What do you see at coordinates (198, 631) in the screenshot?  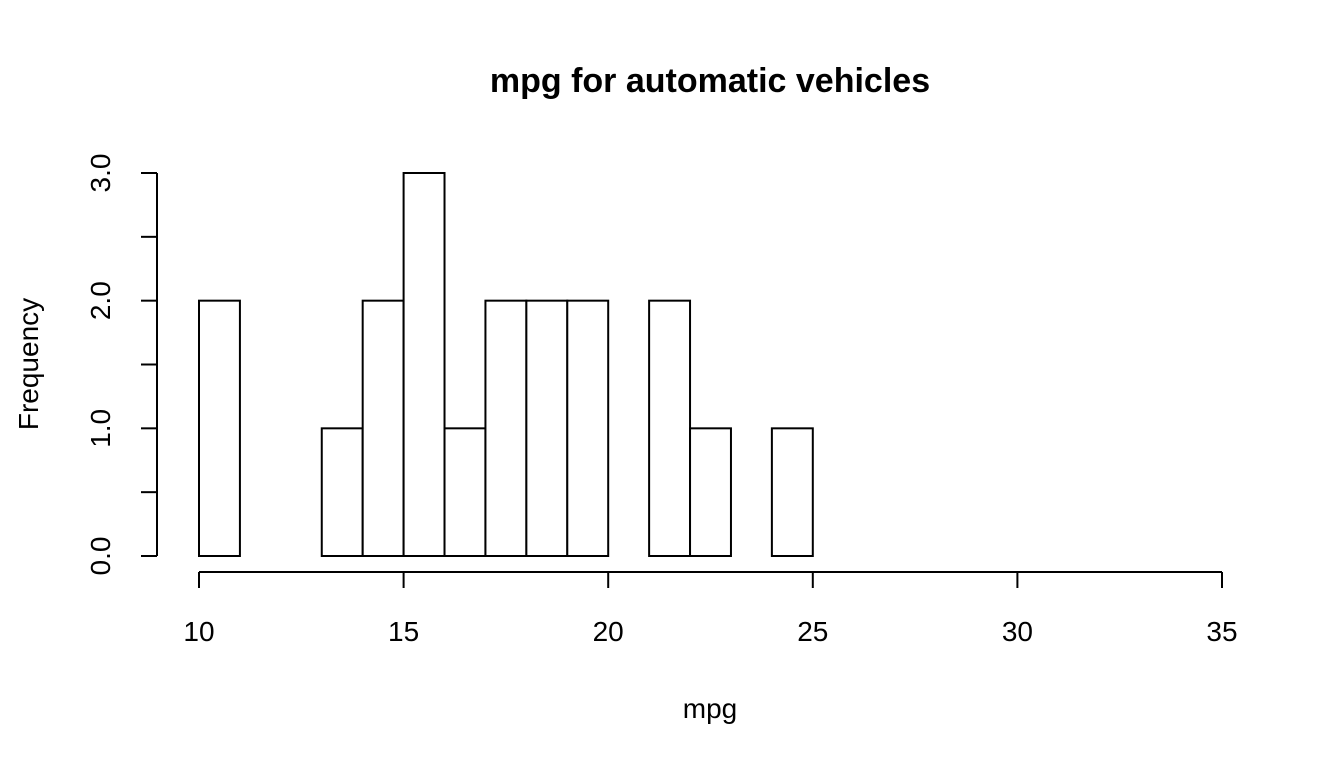 I see `x-tick-label: 10` at bounding box center [198, 631].